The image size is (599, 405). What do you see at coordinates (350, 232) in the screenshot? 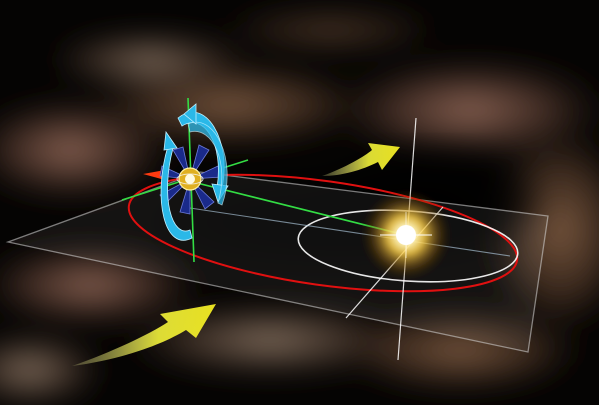
I see `apse-line` at bounding box center [350, 232].